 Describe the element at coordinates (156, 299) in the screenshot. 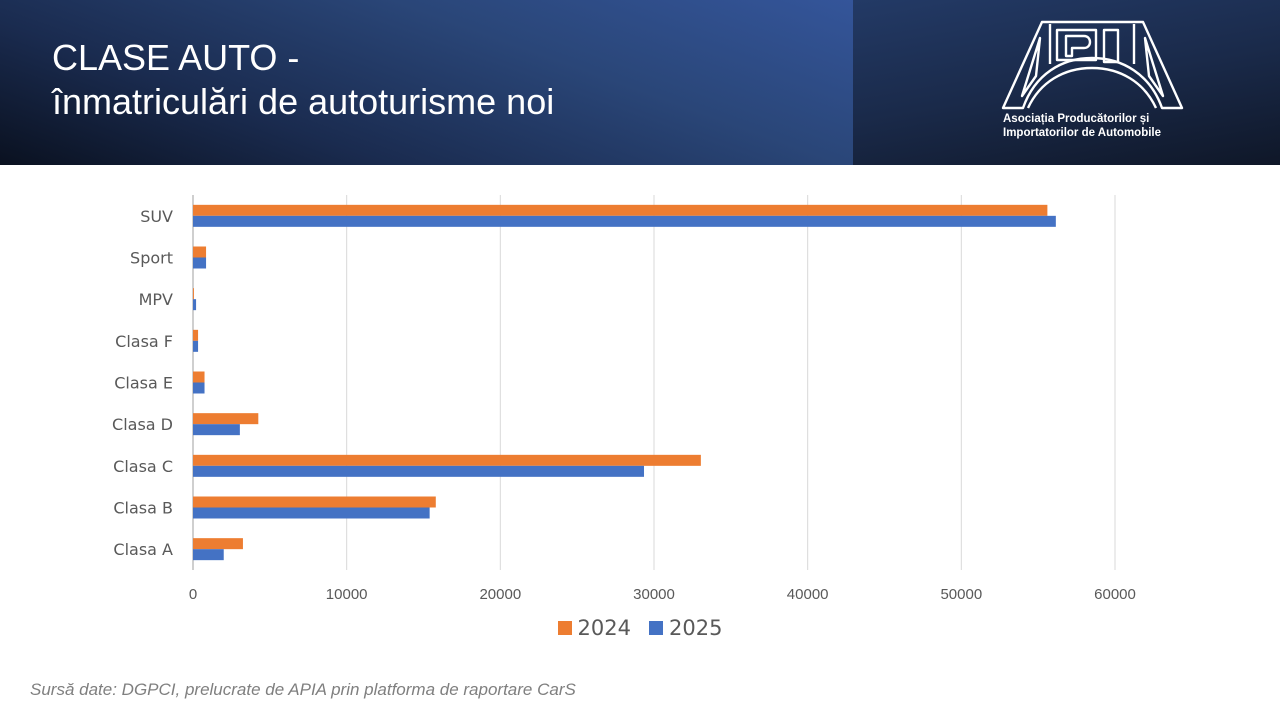

I see `category-label: MPV` at that location.